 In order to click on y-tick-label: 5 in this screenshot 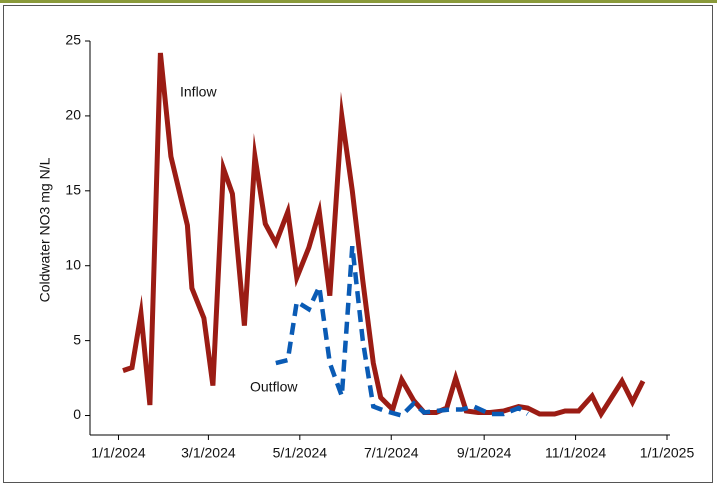, I will do `click(77, 339)`.